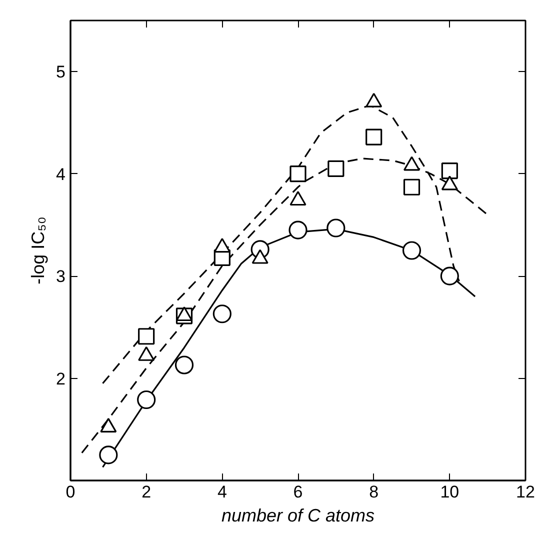  What do you see at coordinates (147, 492) in the screenshot?
I see `x-tick-label: 2` at bounding box center [147, 492].